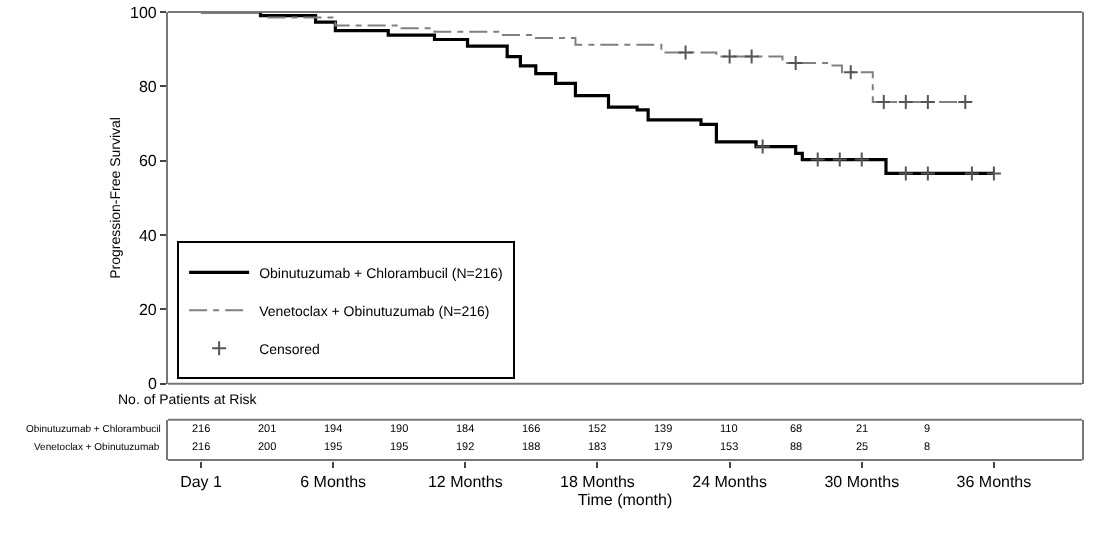 This screenshot has height=540, width=1100. Describe the element at coordinates (862, 482) in the screenshot. I see `x-tick-label: 30 Months` at that location.